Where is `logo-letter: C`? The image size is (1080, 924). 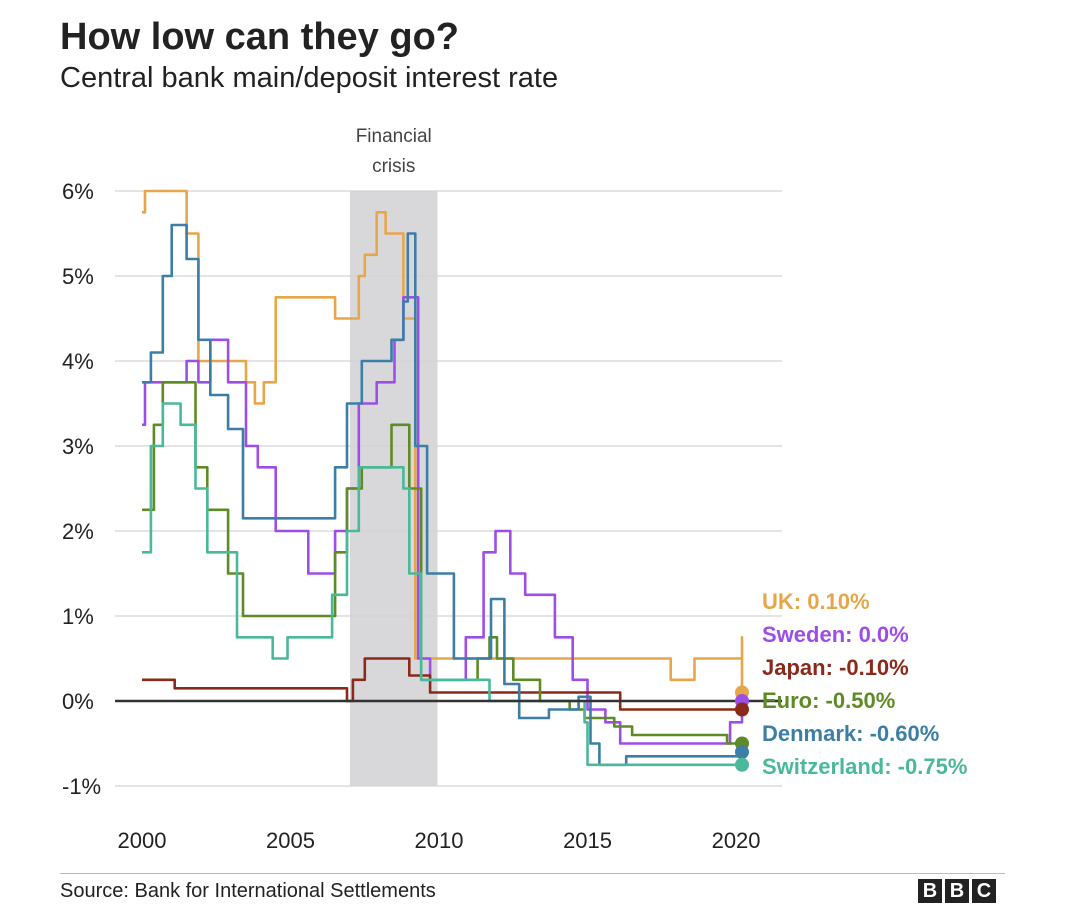
logo-letter: C is located at coordinates (984, 891).